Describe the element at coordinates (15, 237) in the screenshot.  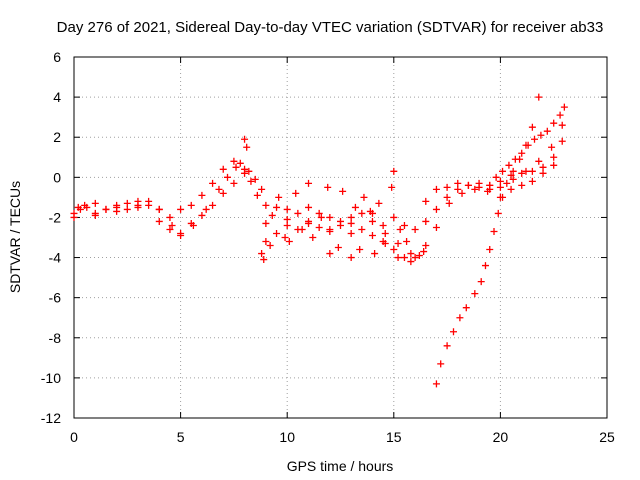
I see `y-axis-title: SDTVAR / TECUs` at that location.